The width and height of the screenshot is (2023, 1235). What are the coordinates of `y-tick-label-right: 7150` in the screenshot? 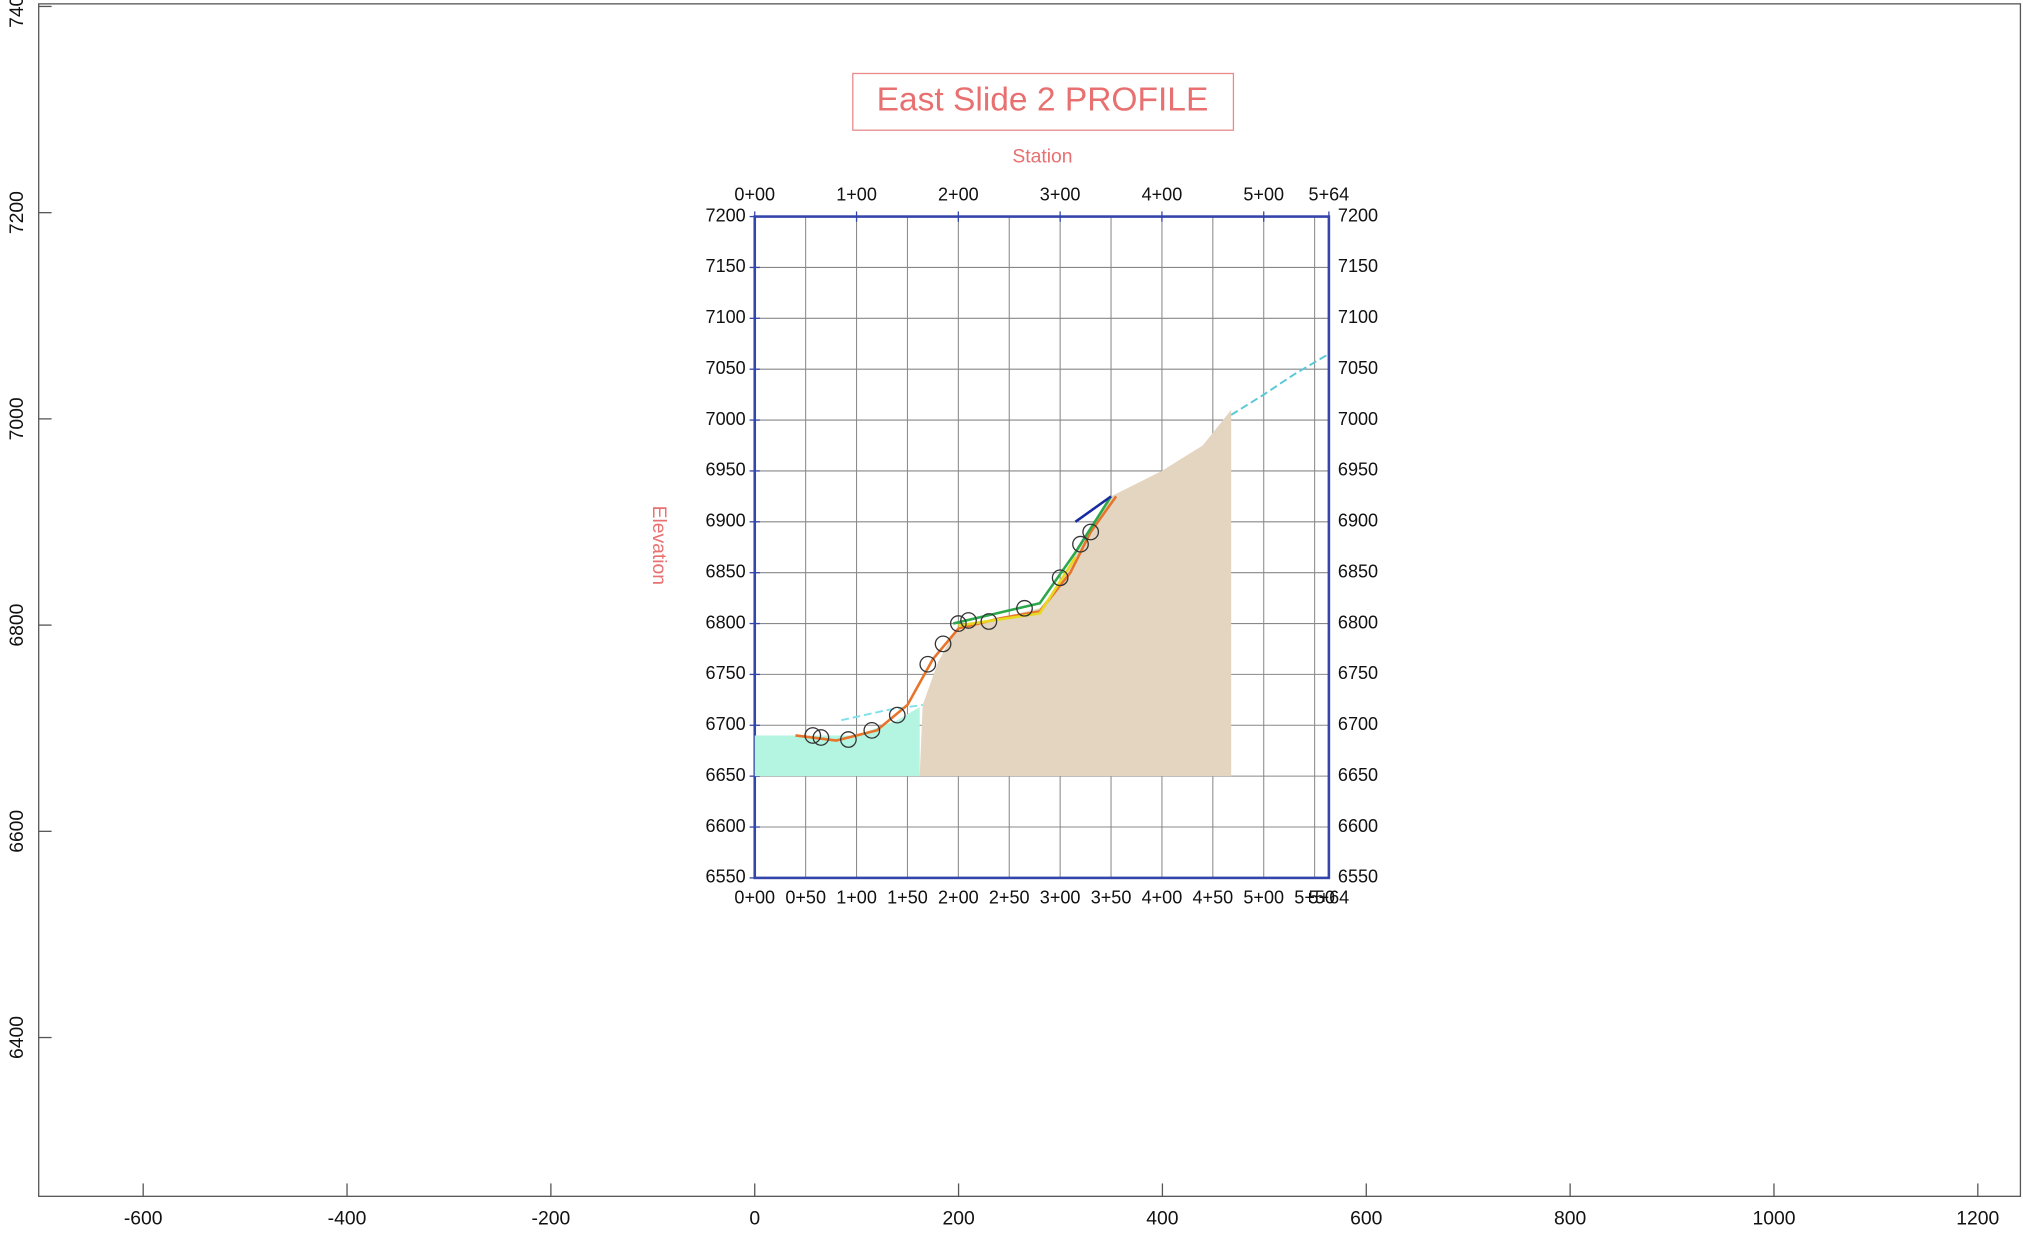 It's located at (1358, 266).